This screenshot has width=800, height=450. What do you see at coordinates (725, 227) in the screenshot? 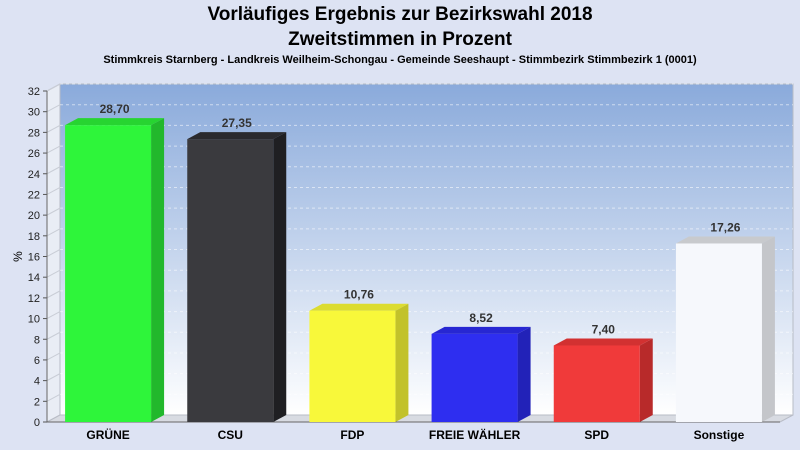
I see `bar-value-label: 17,26` at bounding box center [725, 227].